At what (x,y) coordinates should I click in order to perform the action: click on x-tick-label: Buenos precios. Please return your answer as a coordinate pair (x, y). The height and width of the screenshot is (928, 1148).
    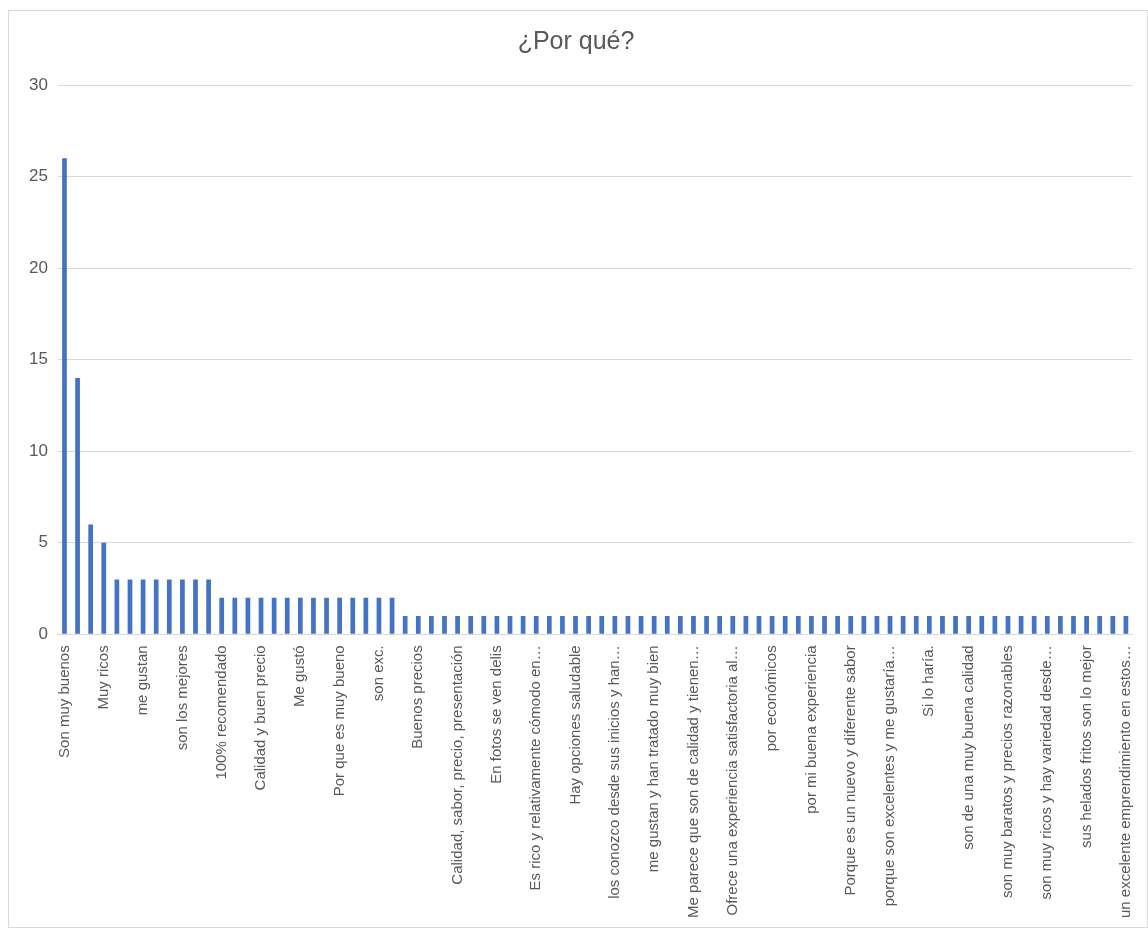
    Looking at the image, I should click on (417, 697).